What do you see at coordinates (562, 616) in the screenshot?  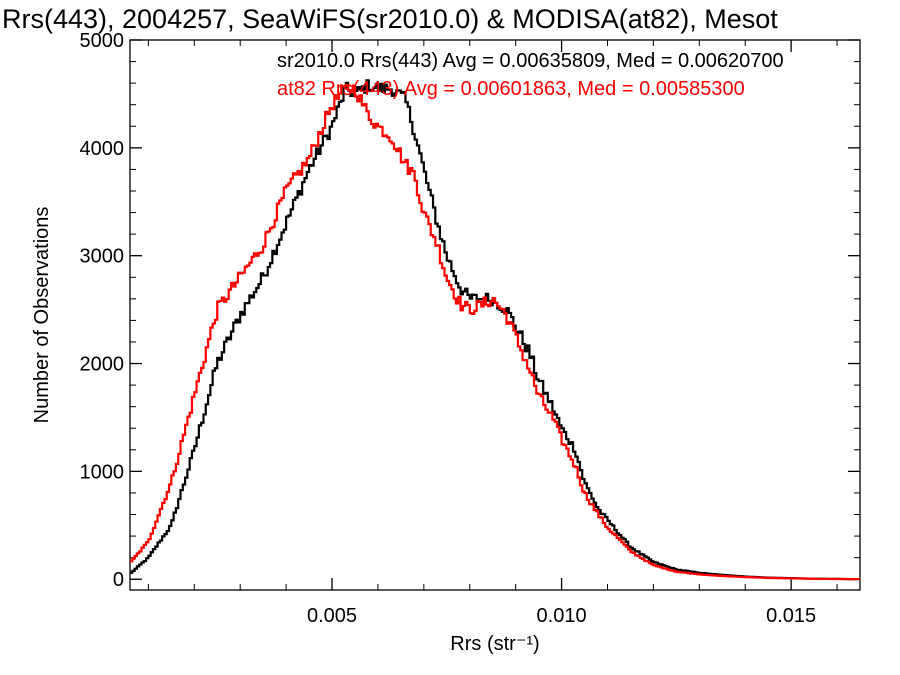 I see `x-tick-label: 0.010` at bounding box center [562, 616].